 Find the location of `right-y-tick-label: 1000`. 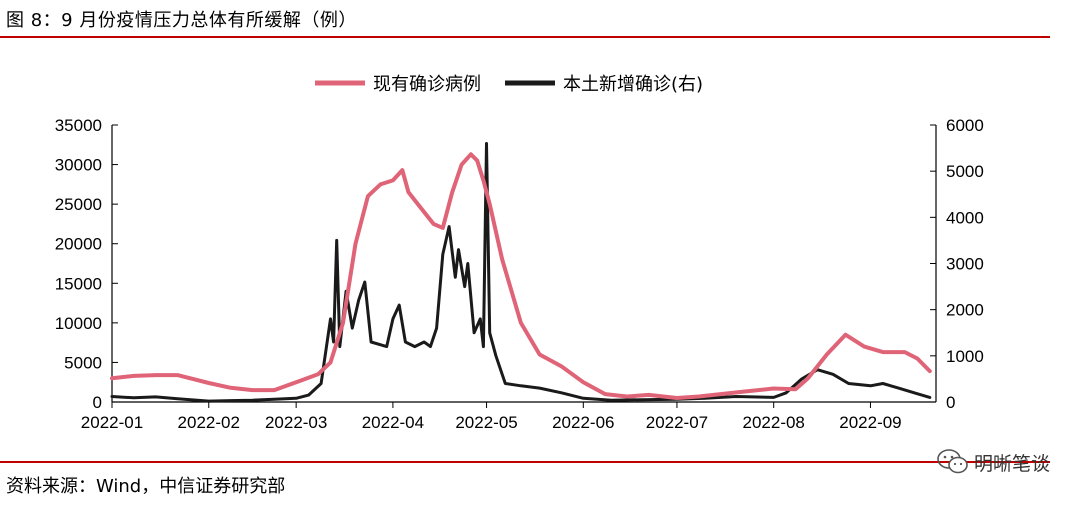

right-y-tick-label: 1000 is located at coordinates (965, 356).